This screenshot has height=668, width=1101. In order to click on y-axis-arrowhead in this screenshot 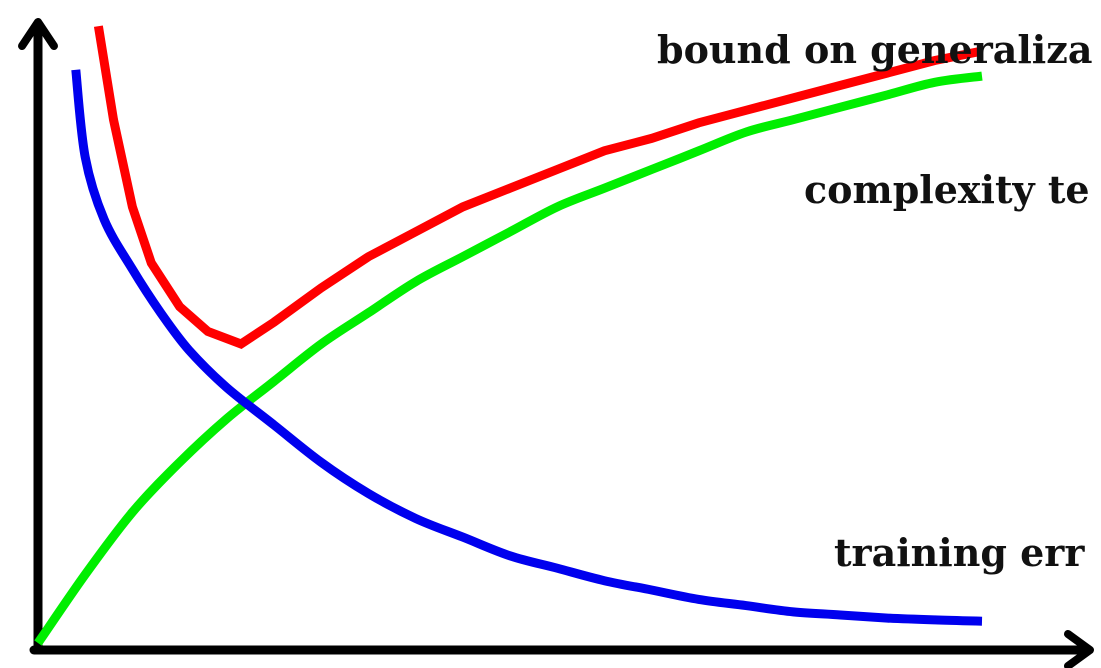, I will do `click(38, 34)`.